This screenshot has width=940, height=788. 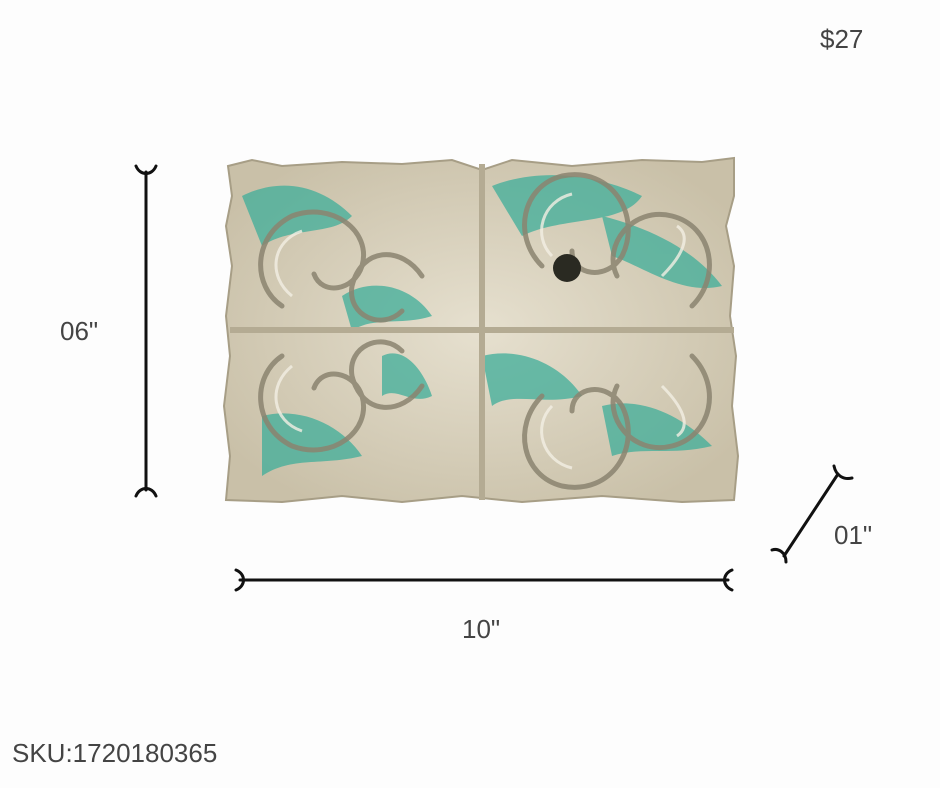 I want to click on depth-dimension-line, so click(x=811, y=515).